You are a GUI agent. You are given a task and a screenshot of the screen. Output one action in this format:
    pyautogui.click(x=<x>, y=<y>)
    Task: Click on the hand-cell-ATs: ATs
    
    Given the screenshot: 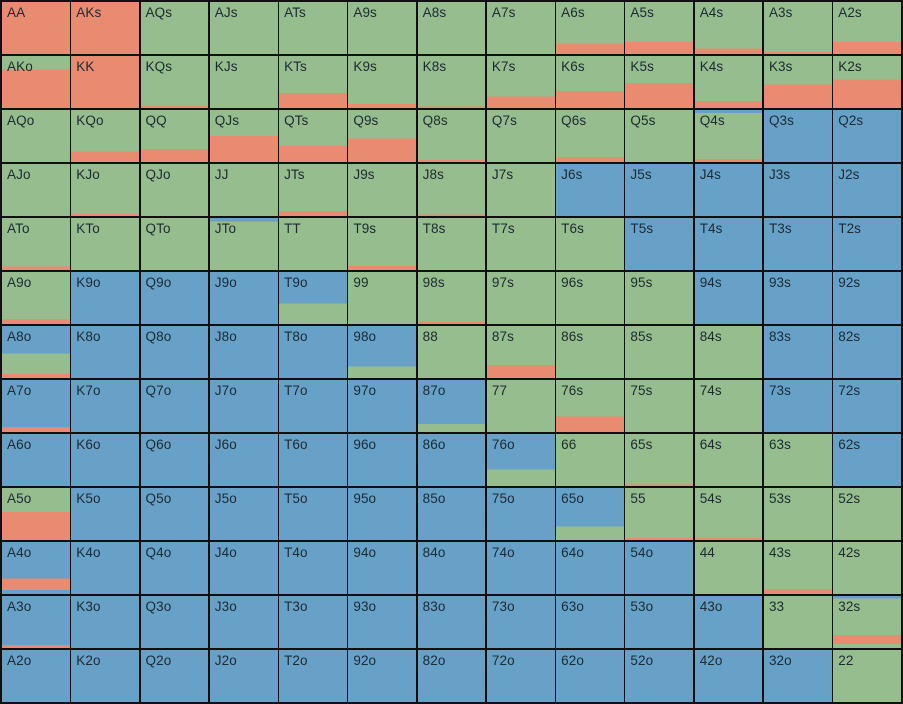 What is the action you would take?
    pyautogui.click(x=313, y=28)
    